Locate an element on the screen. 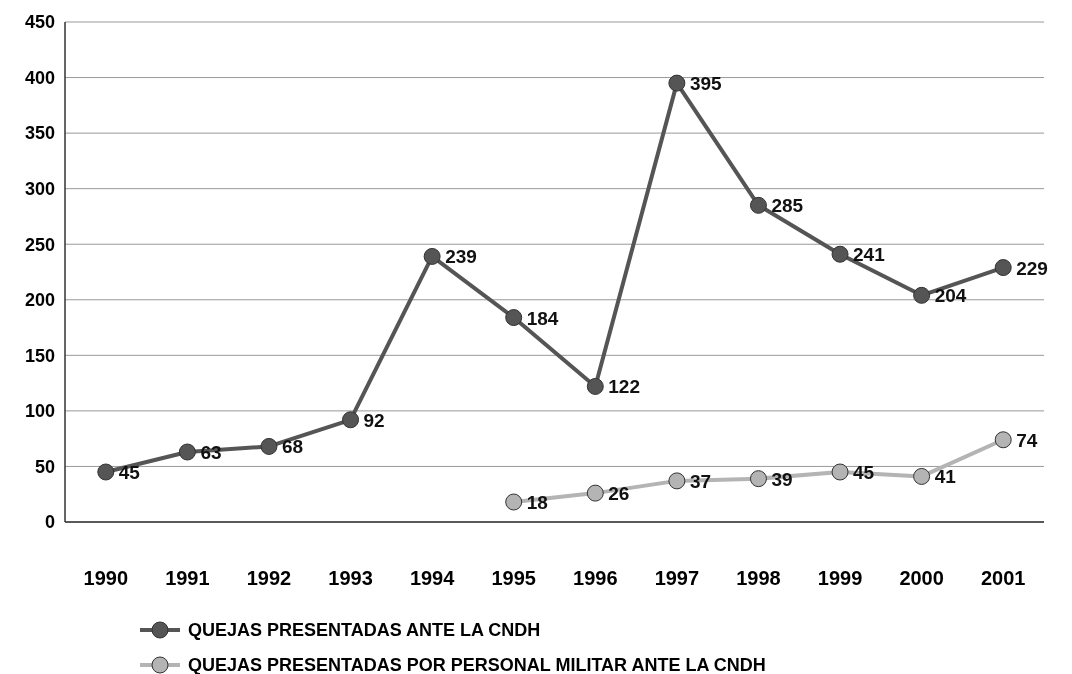 The width and height of the screenshot is (1072, 674). data-label: 241 is located at coordinates (869, 255).